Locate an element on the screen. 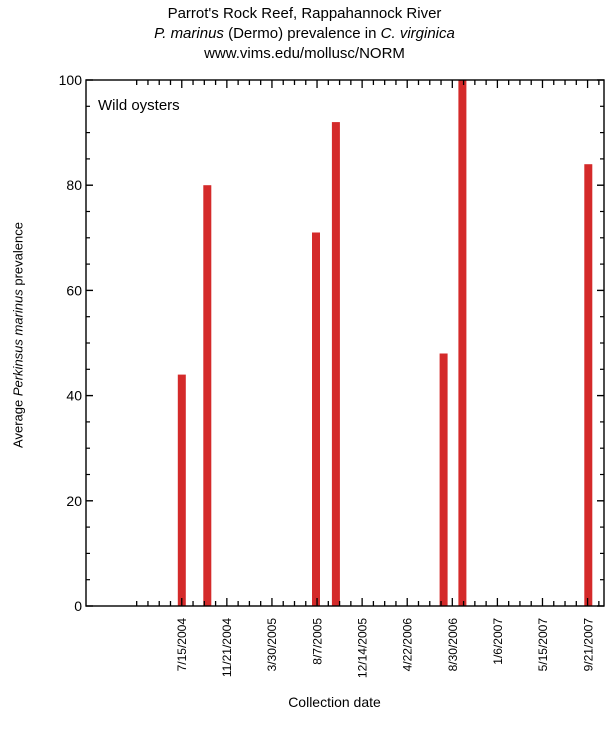 The height and width of the screenshot is (741, 609). x-tick-label-1: 11/21/2004 is located at coordinates (227, 647).